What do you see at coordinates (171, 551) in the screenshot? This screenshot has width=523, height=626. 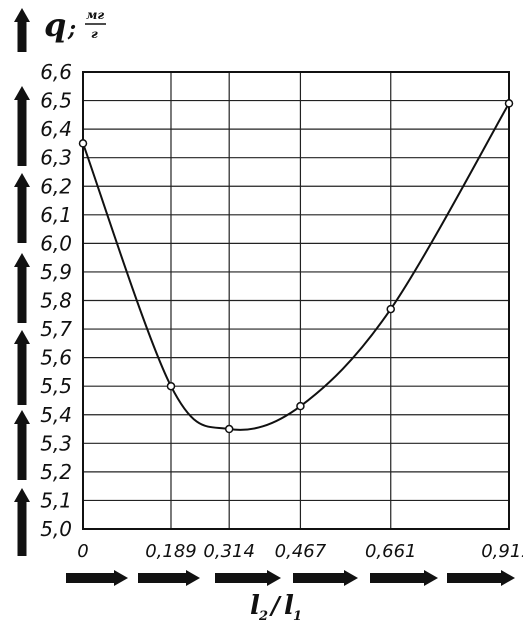 I see `x-tick-label: 0,189` at bounding box center [171, 551].